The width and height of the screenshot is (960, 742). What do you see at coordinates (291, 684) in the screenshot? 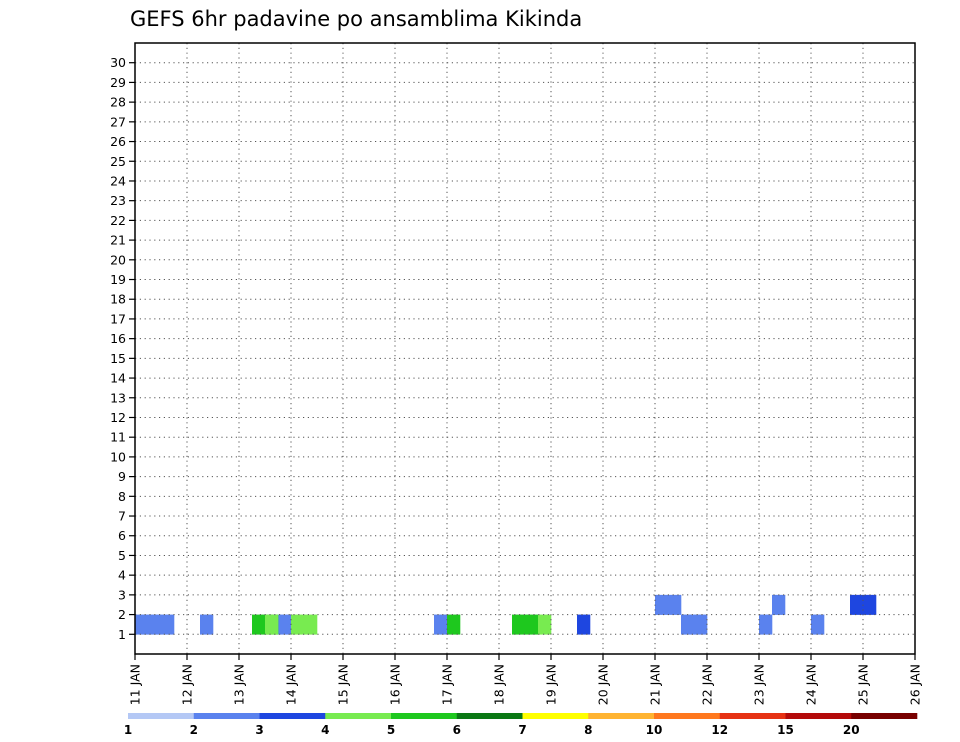
I see `x-tick-label: 14 JAN` at bounding box center [291, 684].